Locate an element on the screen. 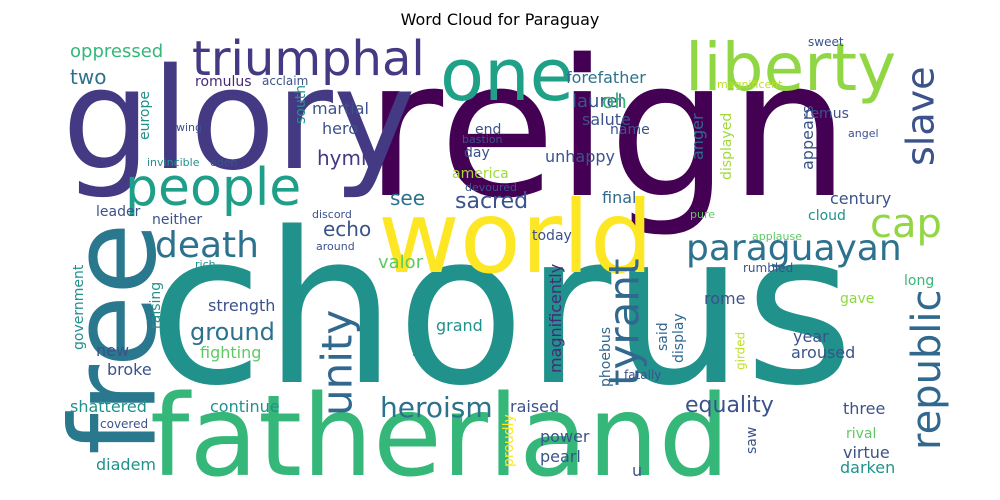 This screenshot has height=500, width=1000. word-rival: rival is located at coordinates (861, 434).